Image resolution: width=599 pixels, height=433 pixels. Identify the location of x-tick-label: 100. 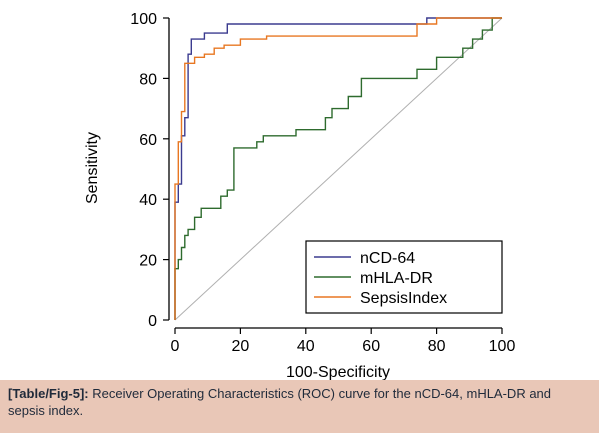
(502, 346).